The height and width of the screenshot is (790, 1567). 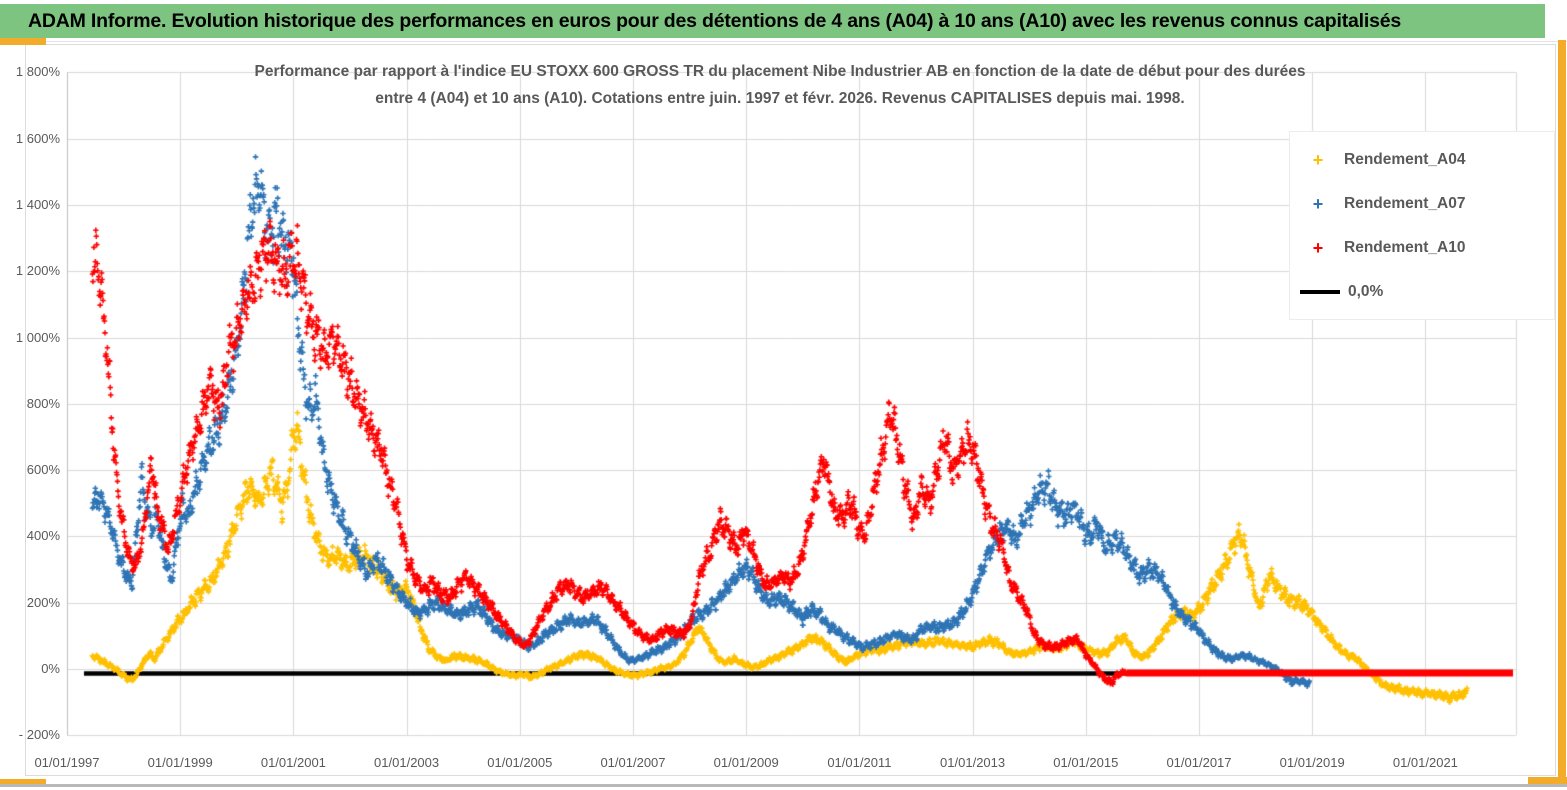 What do you see at coordinates (1405, 203) in the screenshot?
I see `legend-label: Rendement_A07` at bounding box center [1405, 203].